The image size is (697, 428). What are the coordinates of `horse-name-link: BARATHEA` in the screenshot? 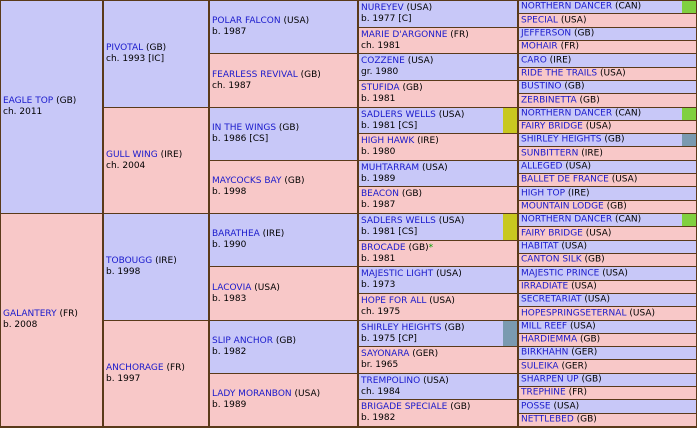 It's located at (236, 234).